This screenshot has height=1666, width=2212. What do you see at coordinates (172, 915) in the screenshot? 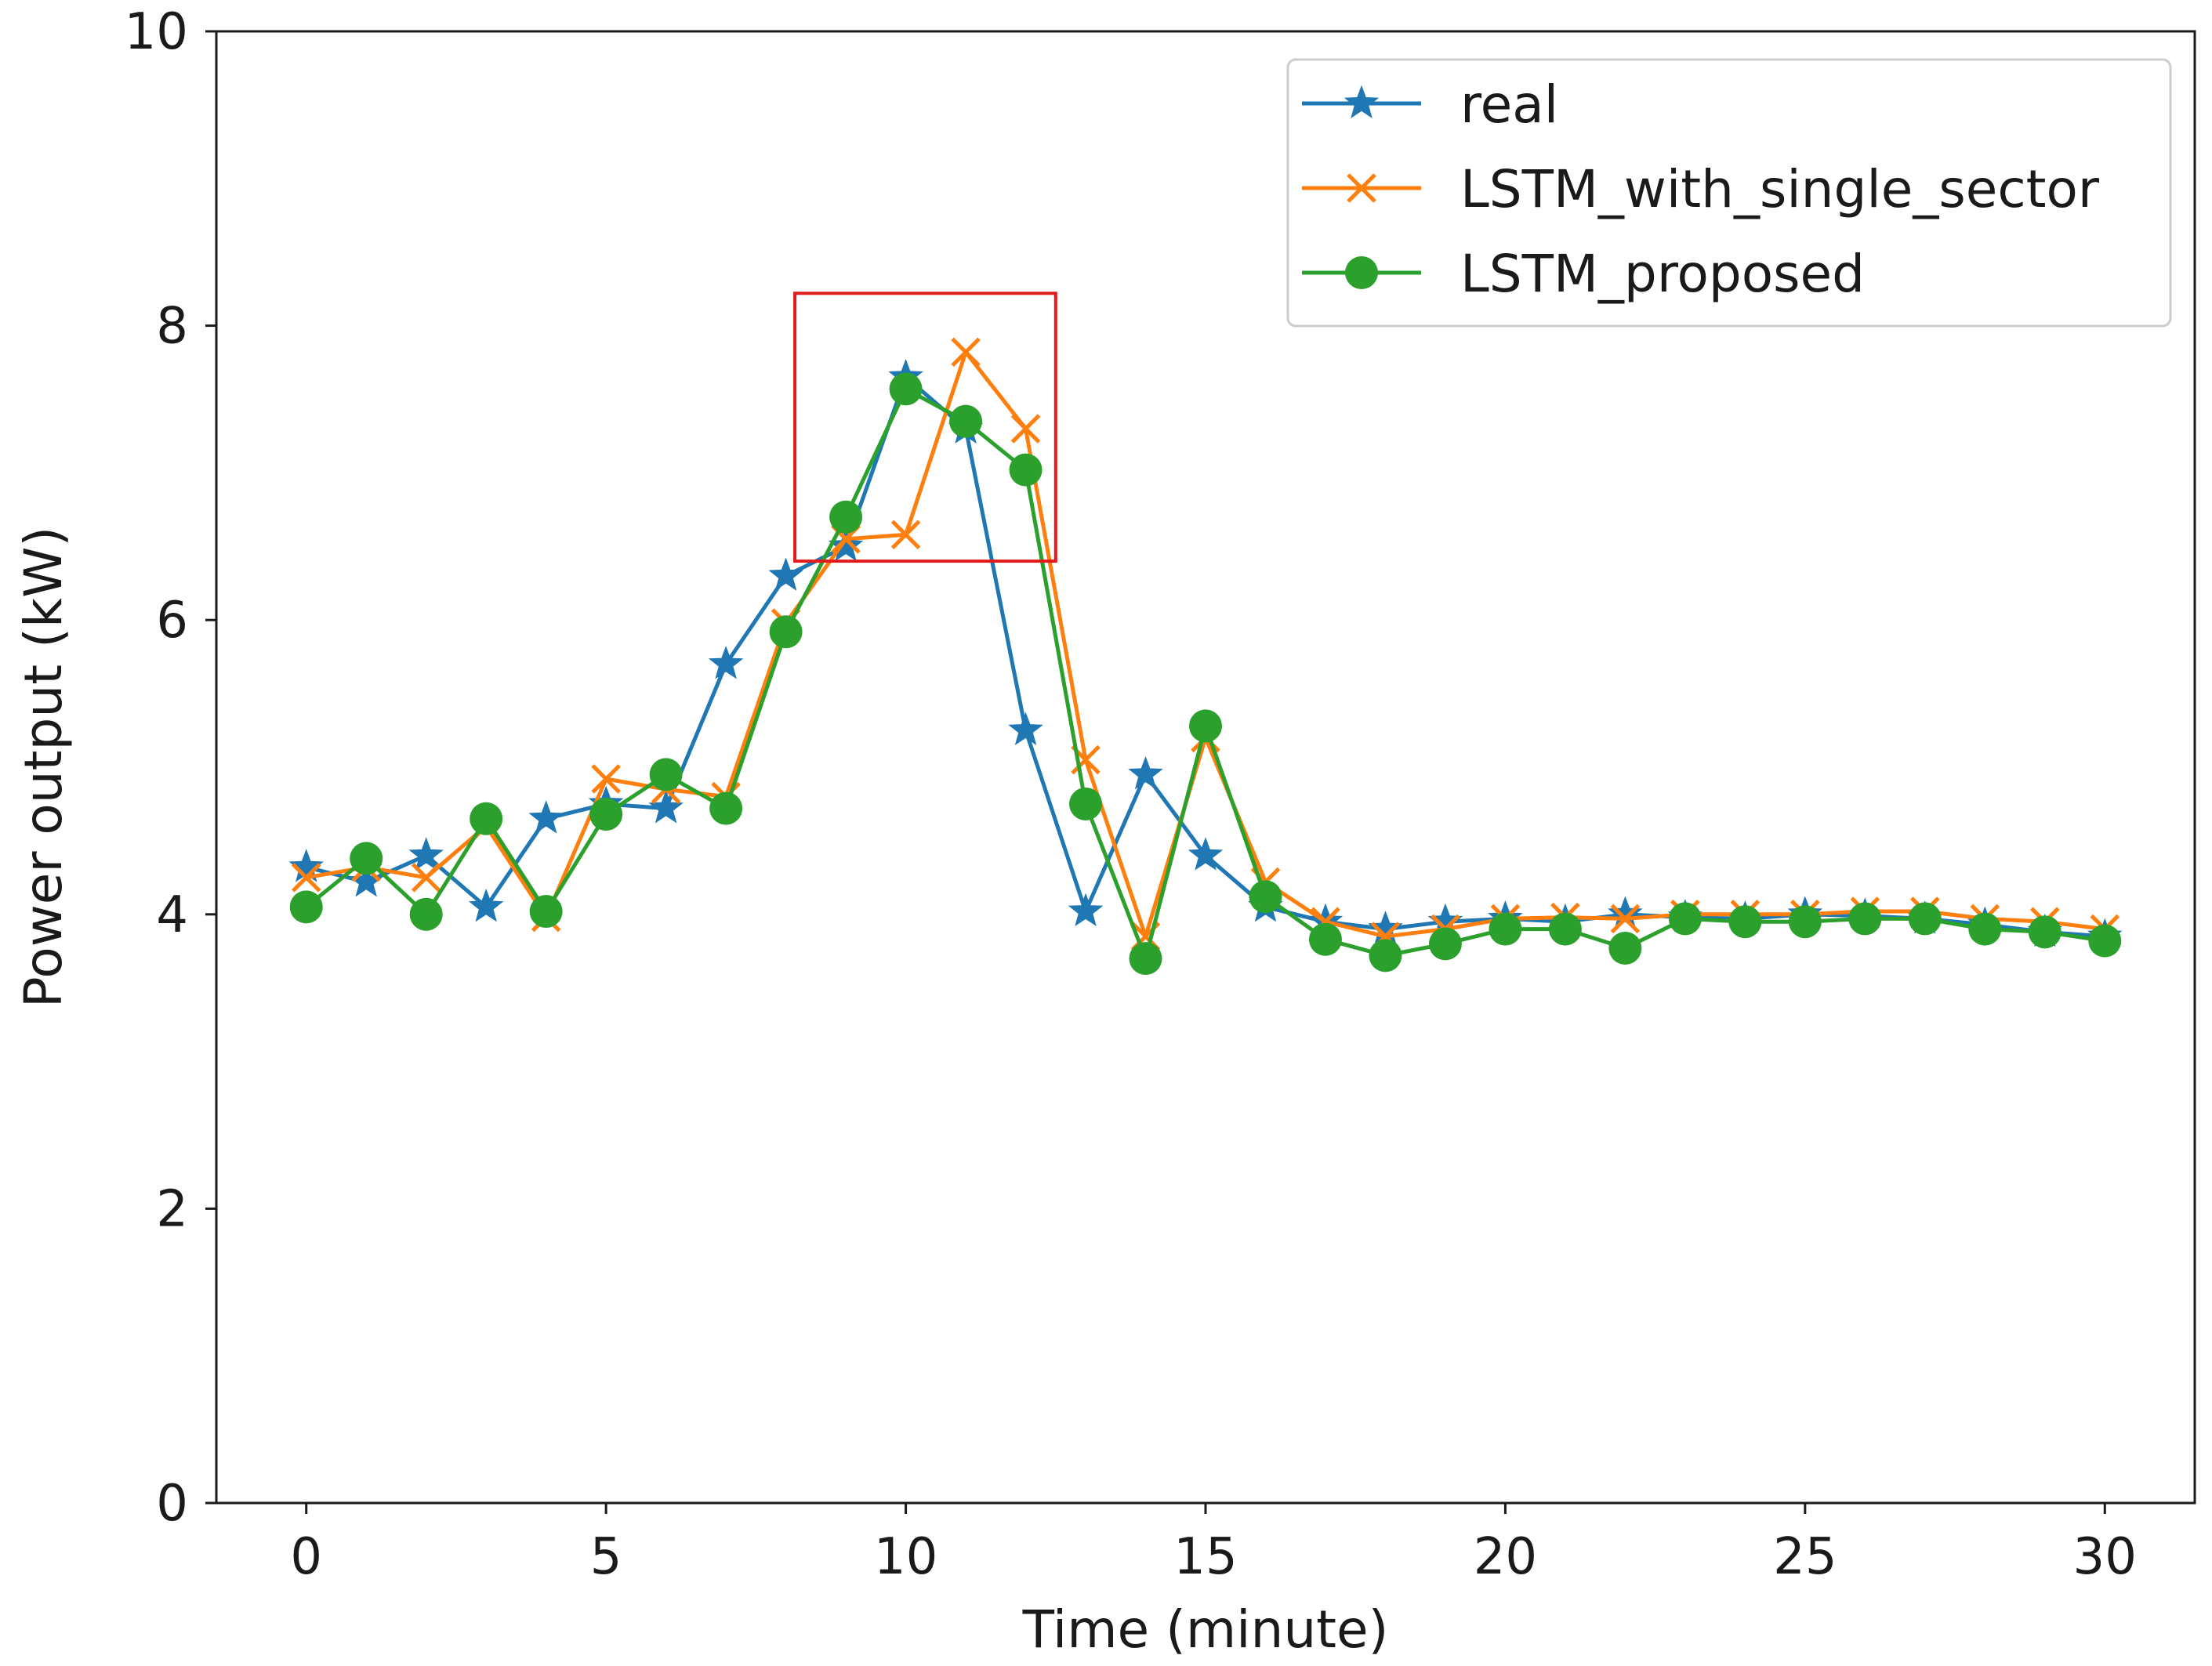
I see `y-tick-label: 4` at bounding box center [172, 915].